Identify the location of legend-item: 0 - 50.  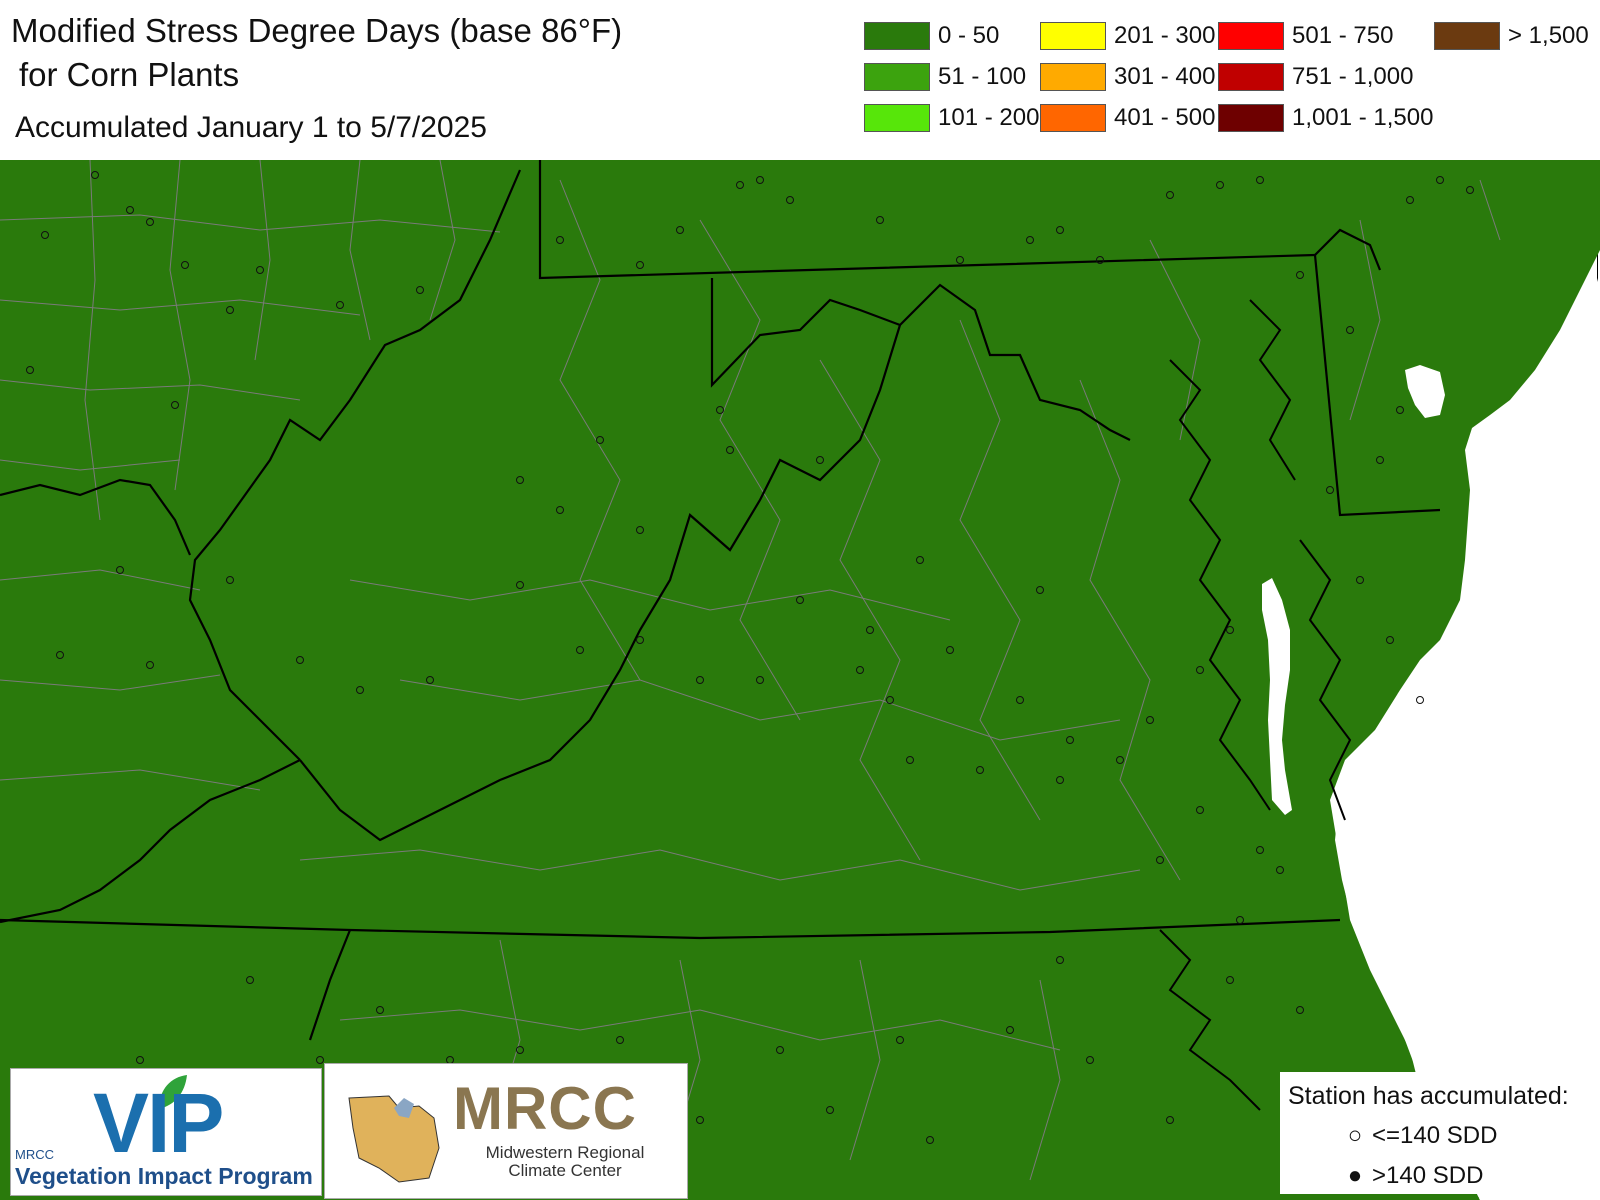
(931, 36).